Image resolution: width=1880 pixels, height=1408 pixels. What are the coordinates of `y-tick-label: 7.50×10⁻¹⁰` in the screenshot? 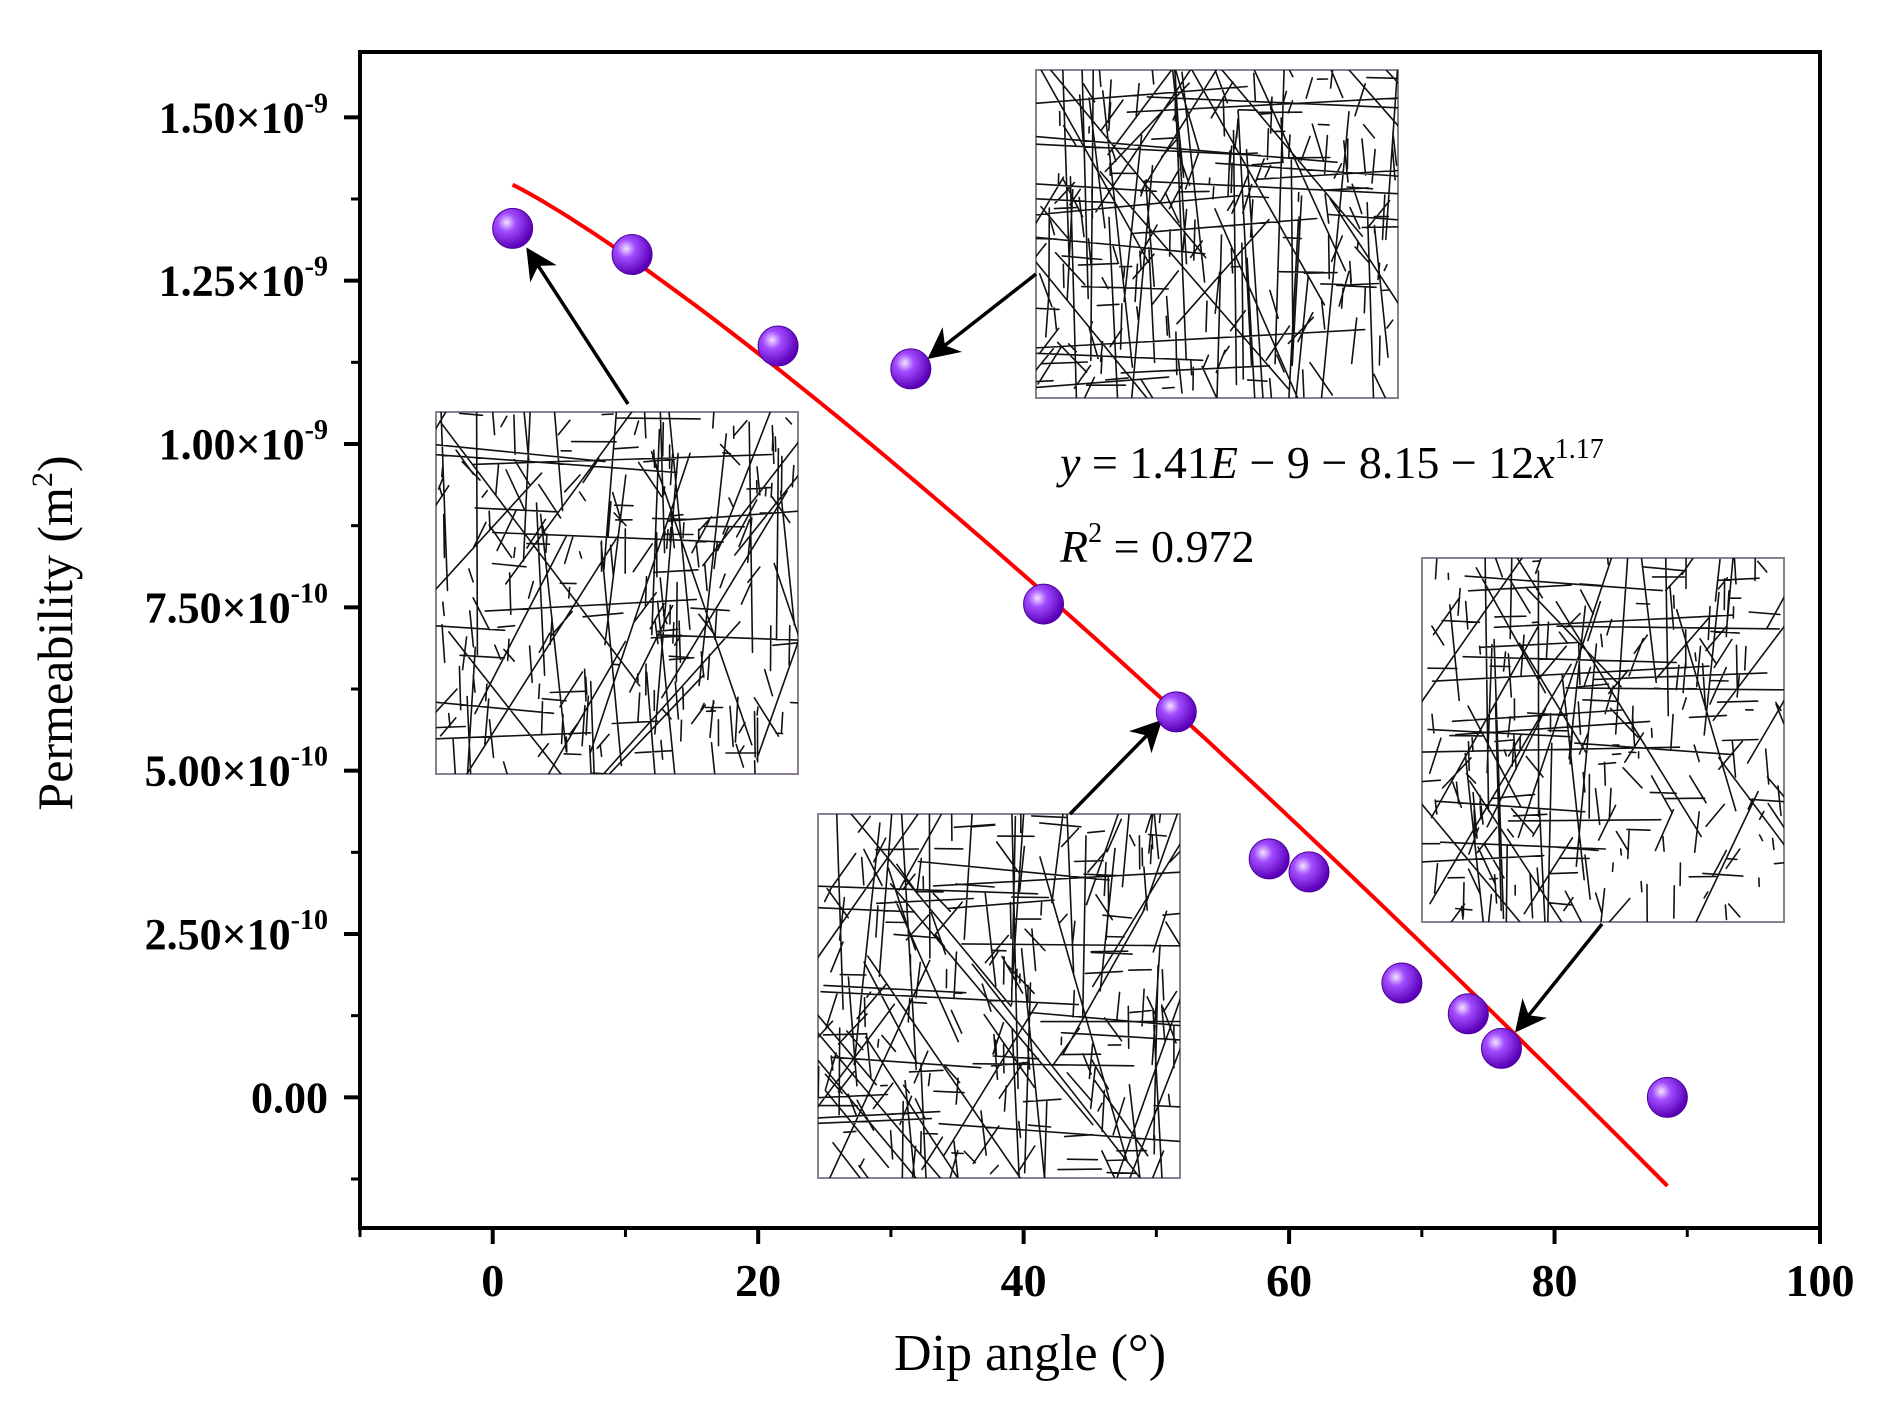 It's located at (236, 605).